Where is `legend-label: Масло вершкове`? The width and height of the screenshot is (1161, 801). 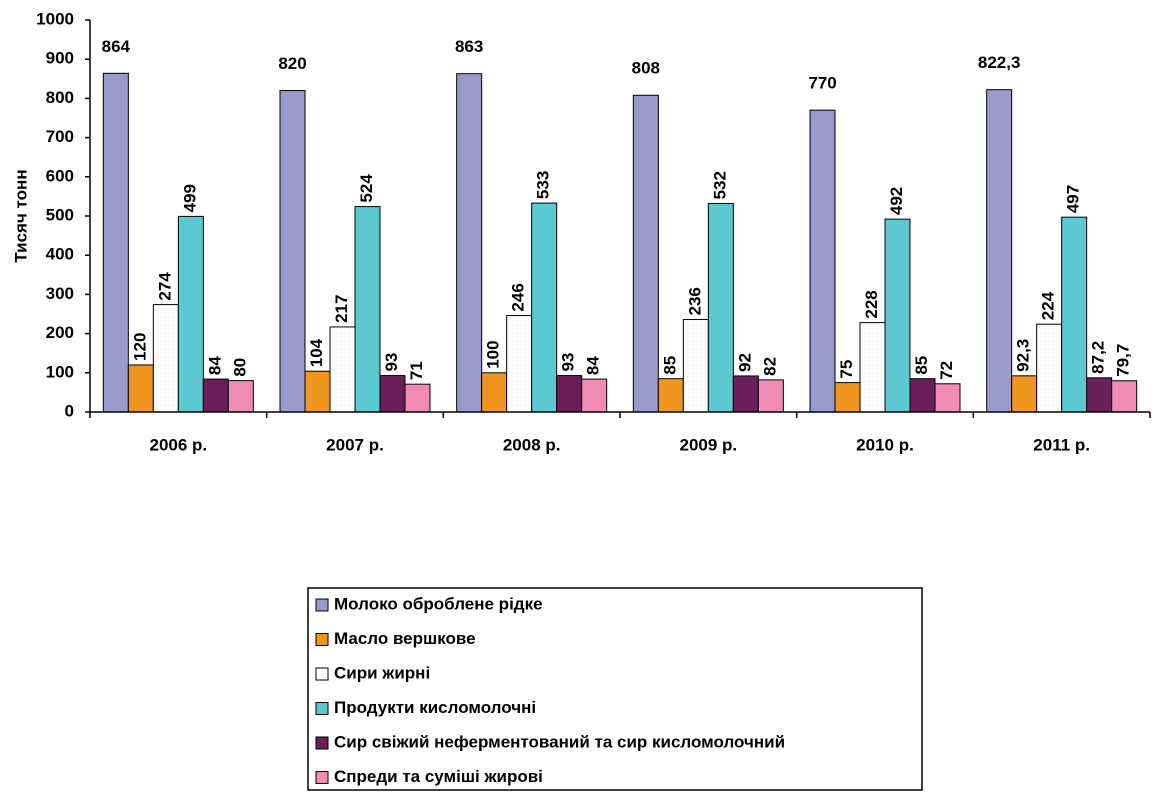
legend-label: Масло вершкове is located at coordinates (405, 638).